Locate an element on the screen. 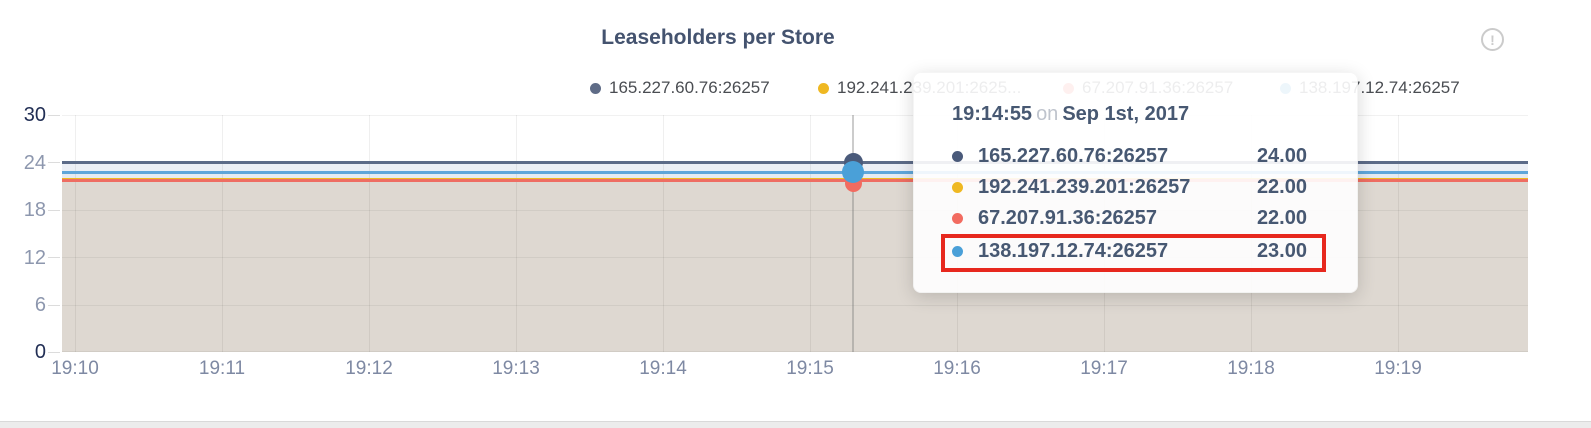 This screenshot has height=428, width=1591. info-icon-glyph: ! is located at coordinates (1492, 39).